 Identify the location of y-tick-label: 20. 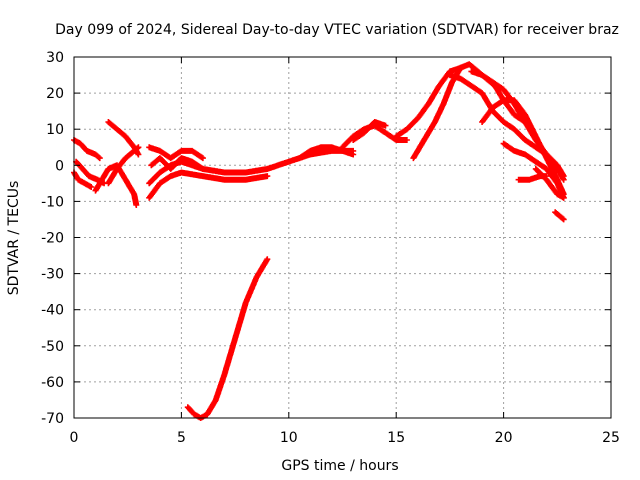
(55, 94).